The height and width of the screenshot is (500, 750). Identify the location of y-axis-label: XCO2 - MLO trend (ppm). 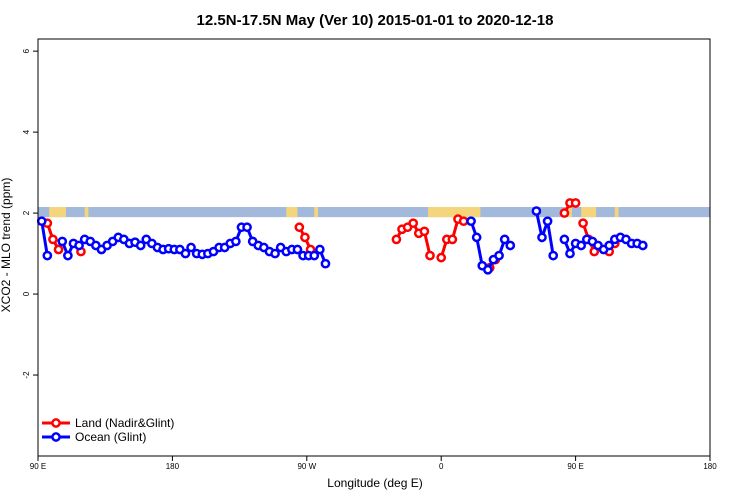
(6, 245).